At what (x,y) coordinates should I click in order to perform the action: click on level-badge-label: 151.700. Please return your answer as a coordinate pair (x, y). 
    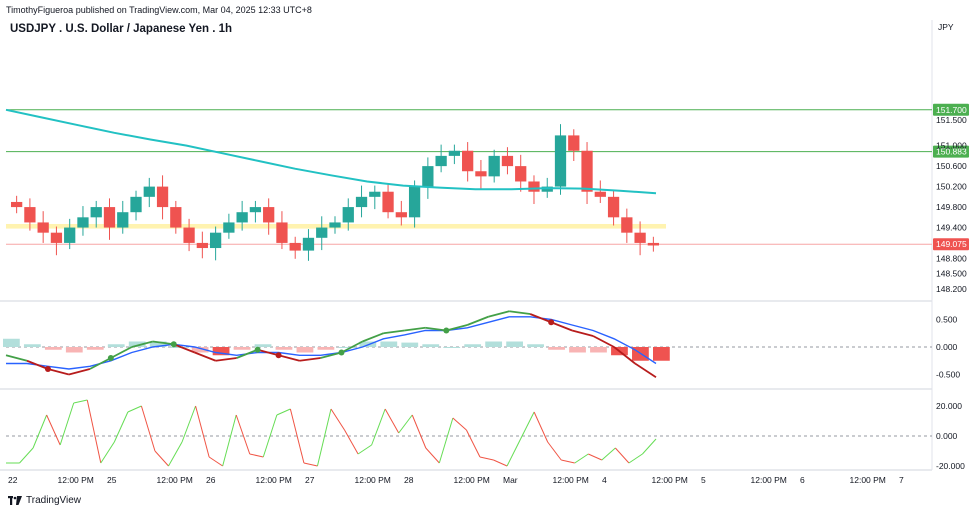
    Looking at the image, I should click on (951, 110).